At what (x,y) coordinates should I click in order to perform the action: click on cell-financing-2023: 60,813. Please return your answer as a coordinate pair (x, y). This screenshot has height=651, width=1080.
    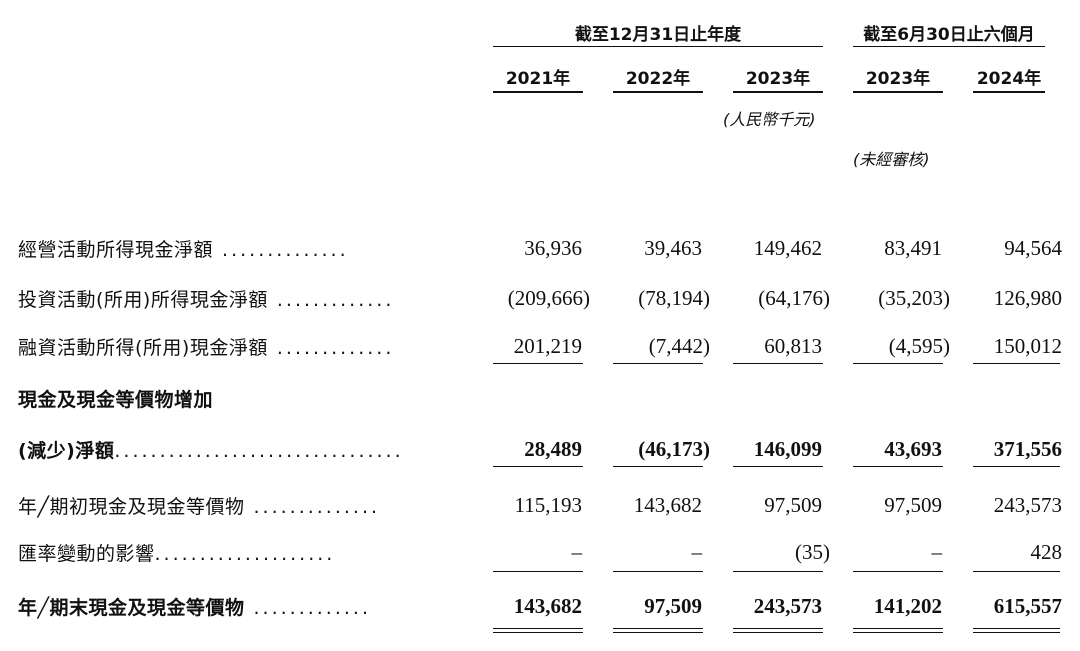
    Looking at the image, I should click on (793, 346).